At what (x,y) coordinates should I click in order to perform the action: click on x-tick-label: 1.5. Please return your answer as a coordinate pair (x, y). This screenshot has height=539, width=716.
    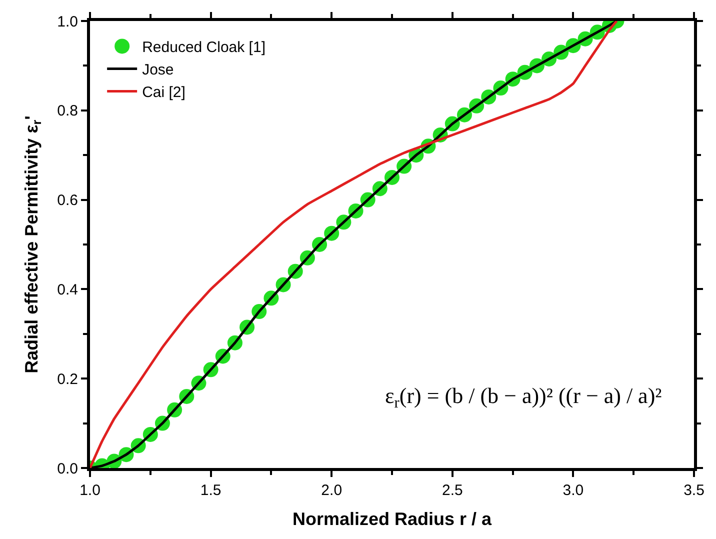
    Looking at the image, I should click on (211, 490).